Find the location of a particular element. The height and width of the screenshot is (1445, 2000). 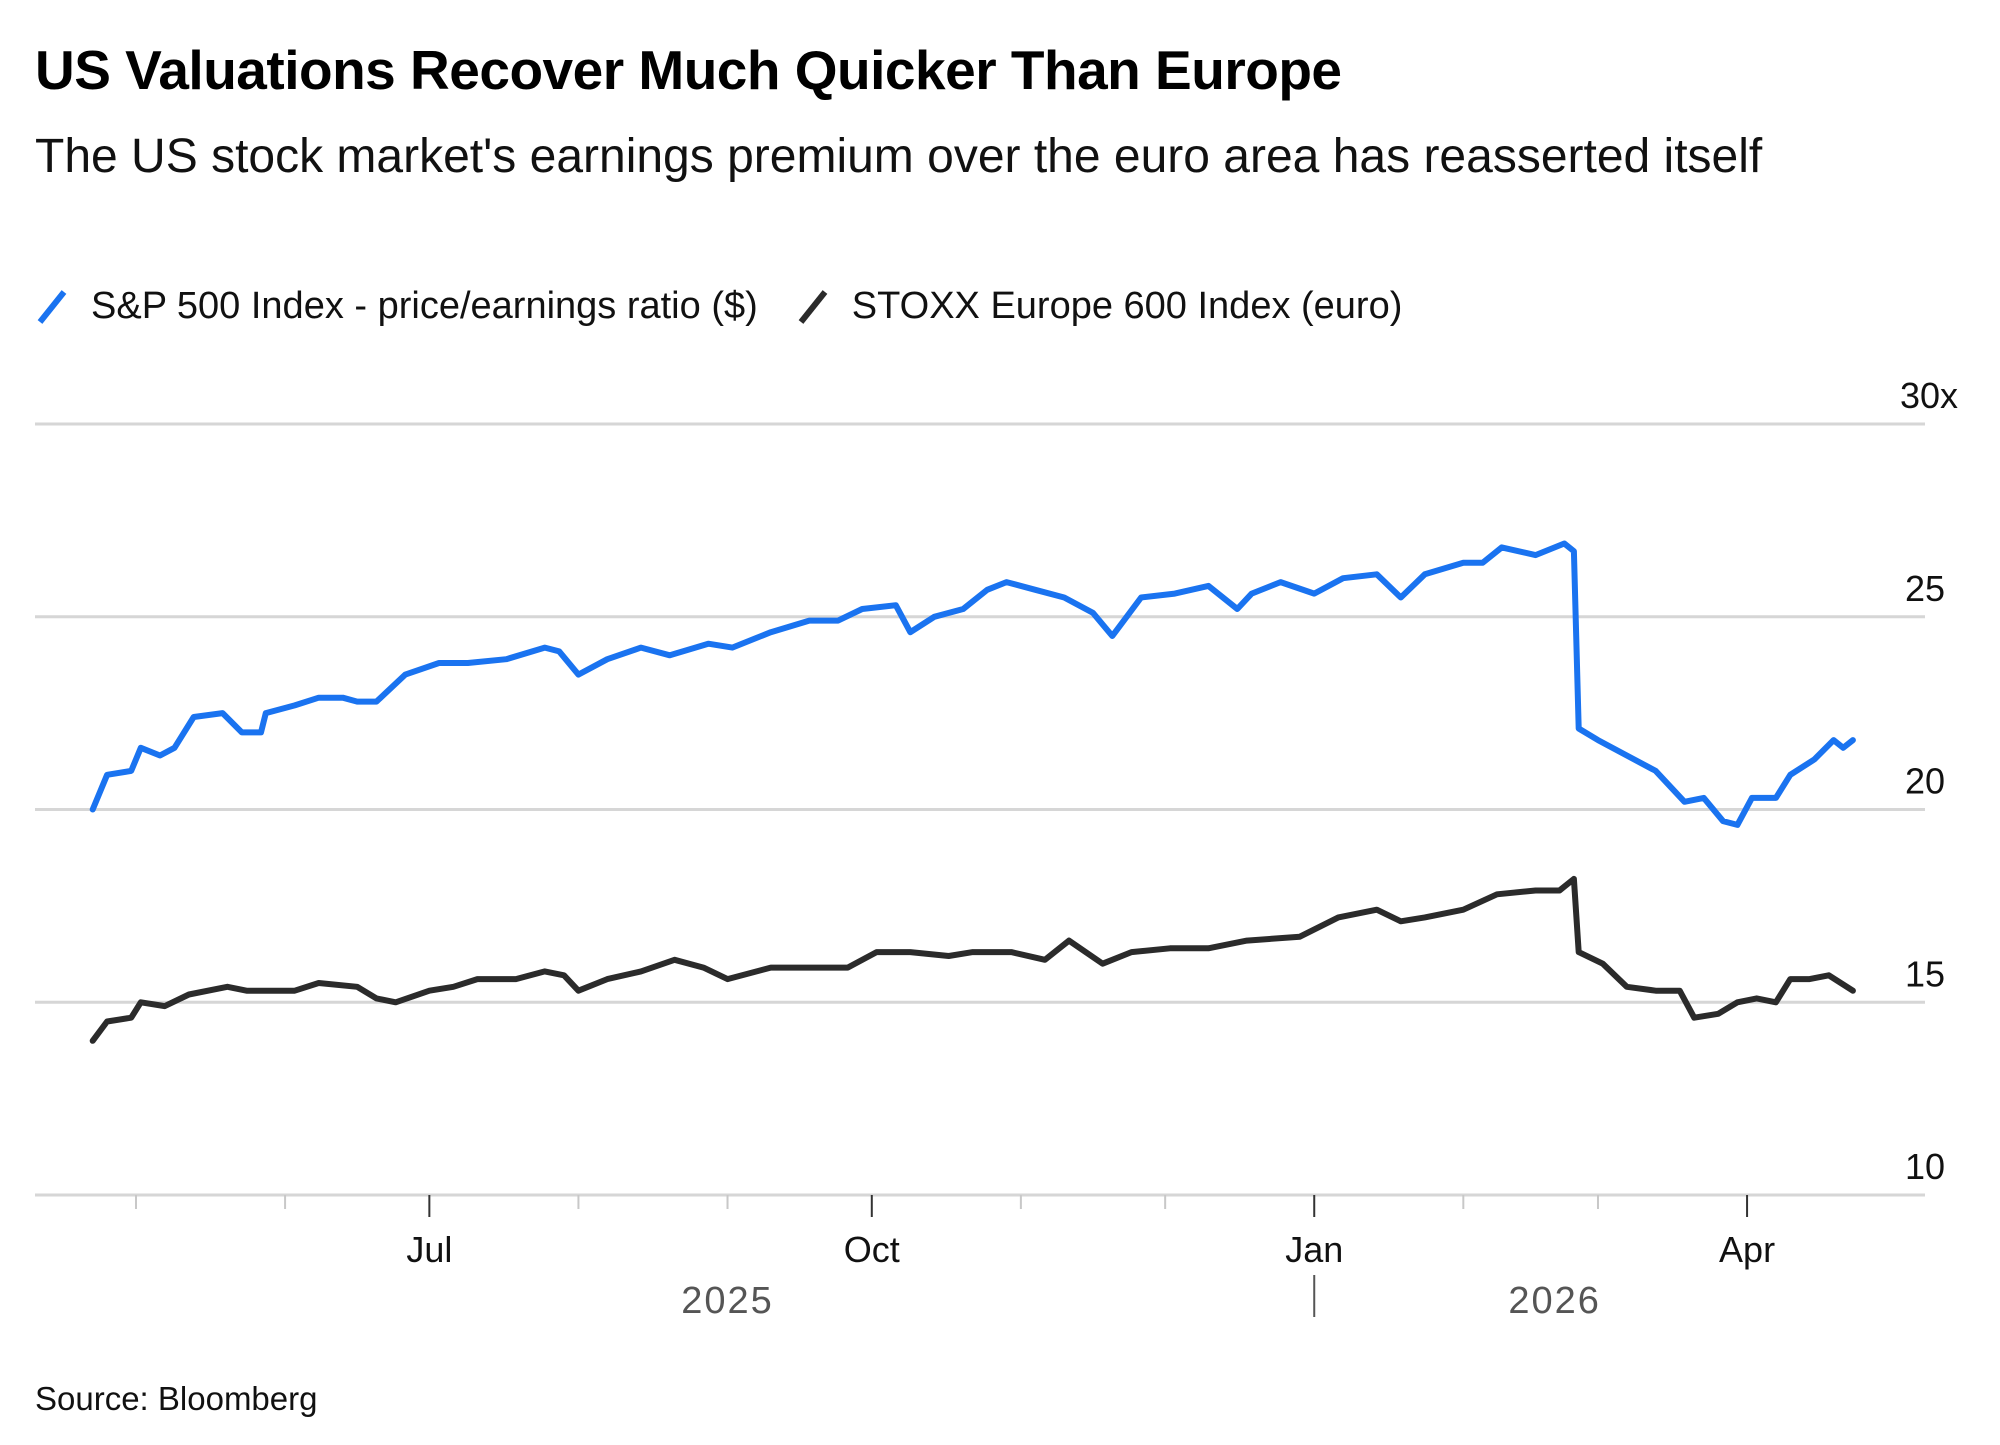

x-tick-label: Jul is located at coordinates (429, 1249).